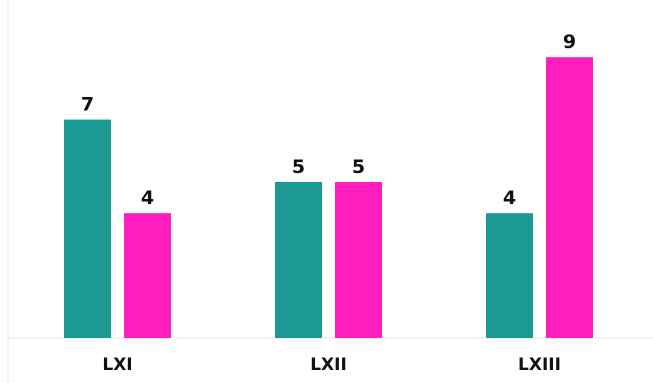 This screenshot has width=653, height=383. I want to click on data-label-lxii-series-1: 5, so click(298, 167).